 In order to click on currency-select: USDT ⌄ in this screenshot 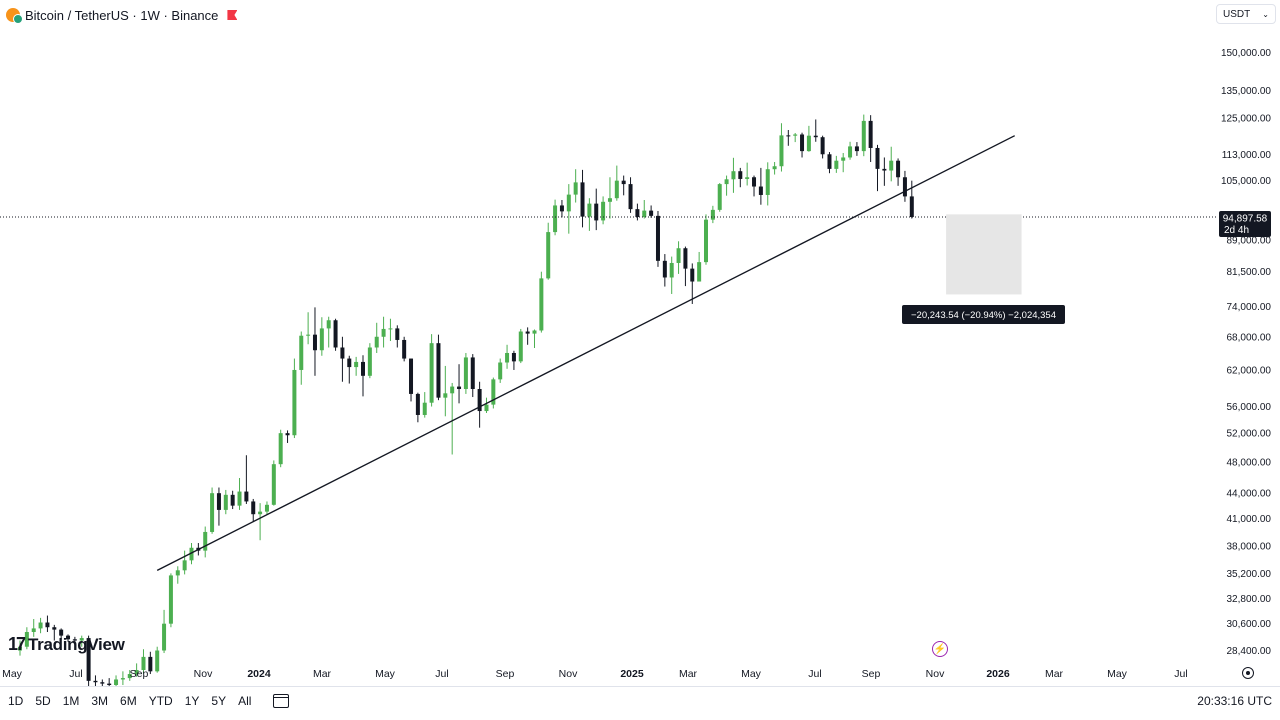, I will do `click(1246, 14)`.